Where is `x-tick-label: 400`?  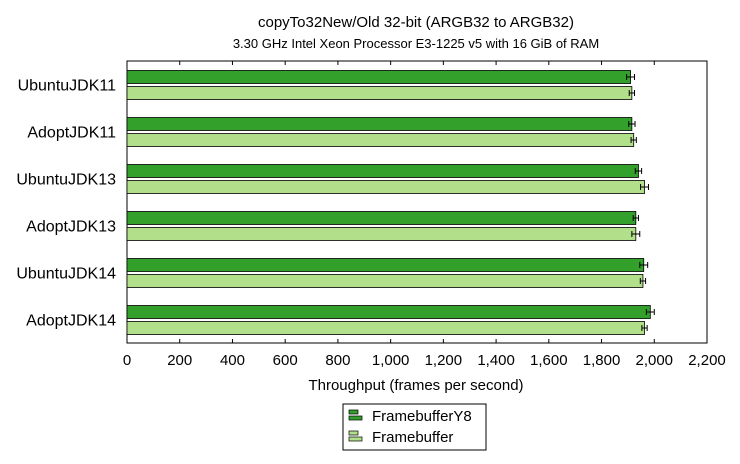
x-tick-label: 400 is located at coordinates (232, 360).